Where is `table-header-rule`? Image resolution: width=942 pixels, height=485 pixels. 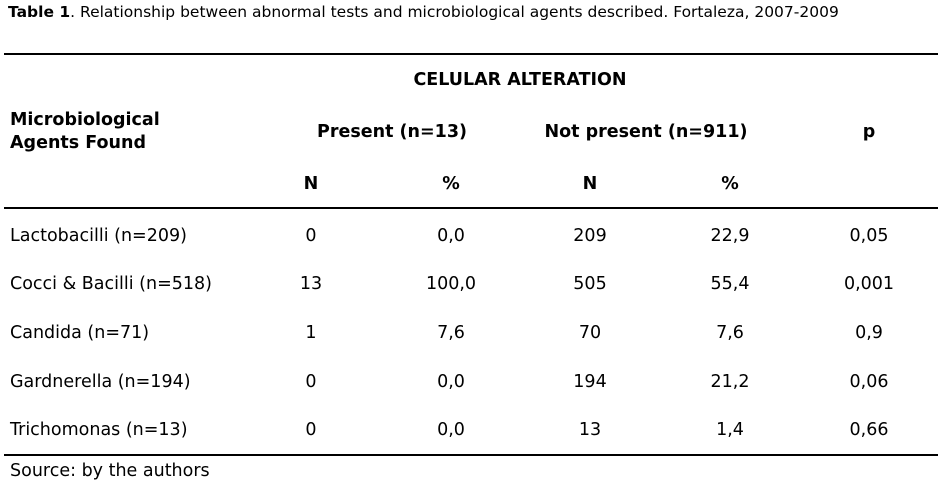 table-header-rule is located at coordinates (471, 208).